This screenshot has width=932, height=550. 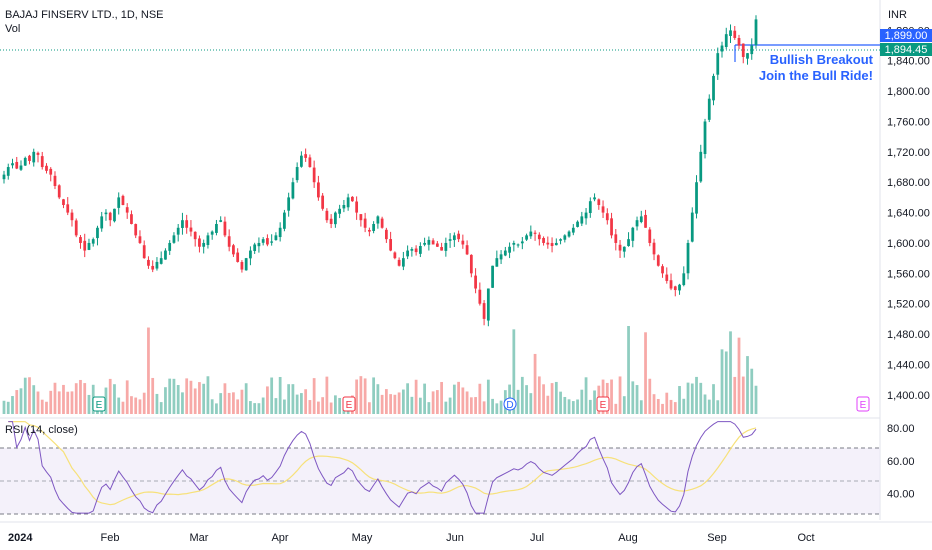 What do you see at coordinates (901, 461) in the screenshot?
I see `rsi-axis: 80.00 60.00 40.00` at bounding box center [901, 461].